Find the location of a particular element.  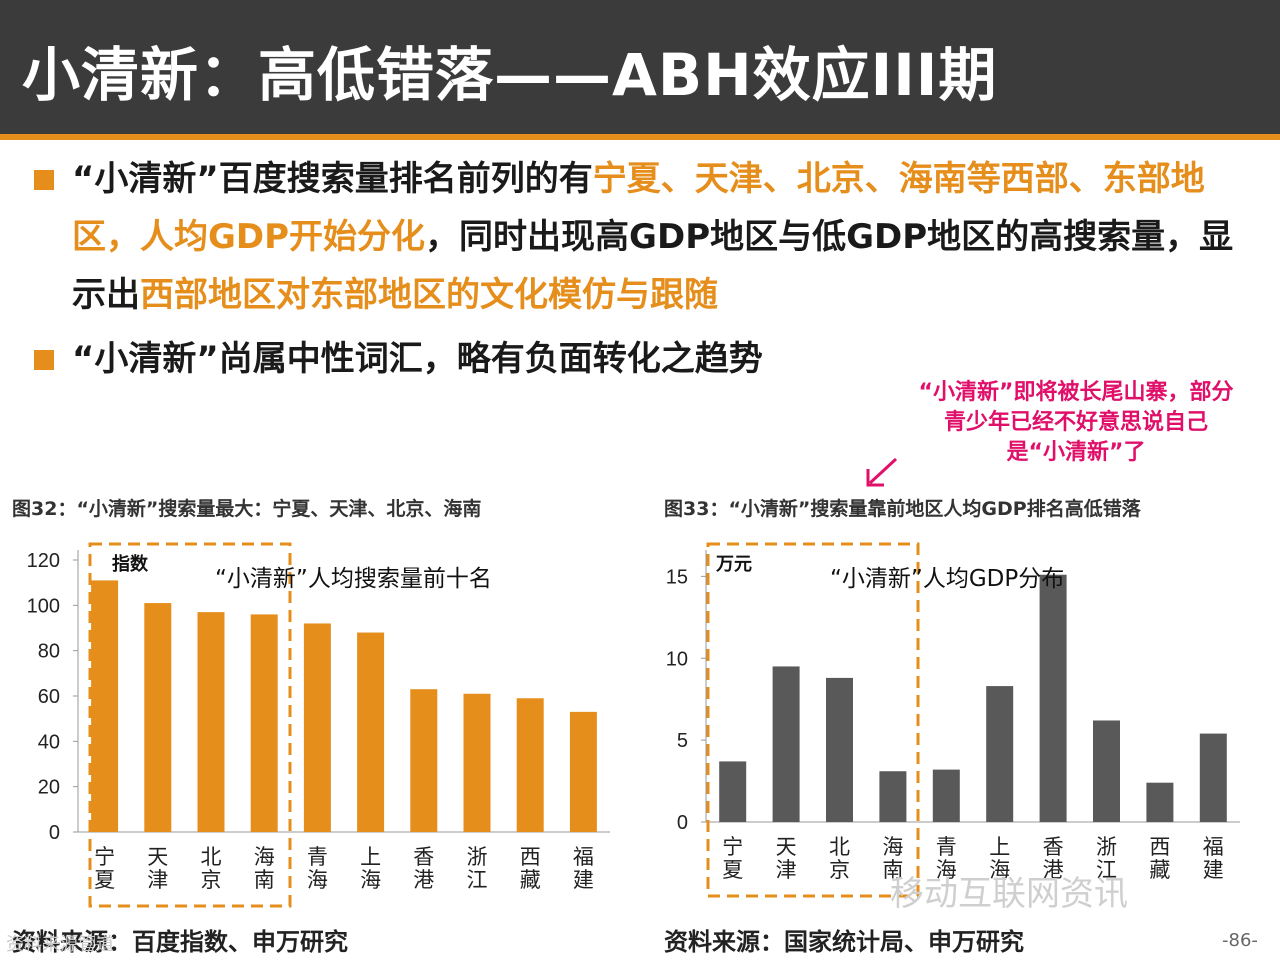

y-tick-label: 60 is located at coordinates (49, 697).